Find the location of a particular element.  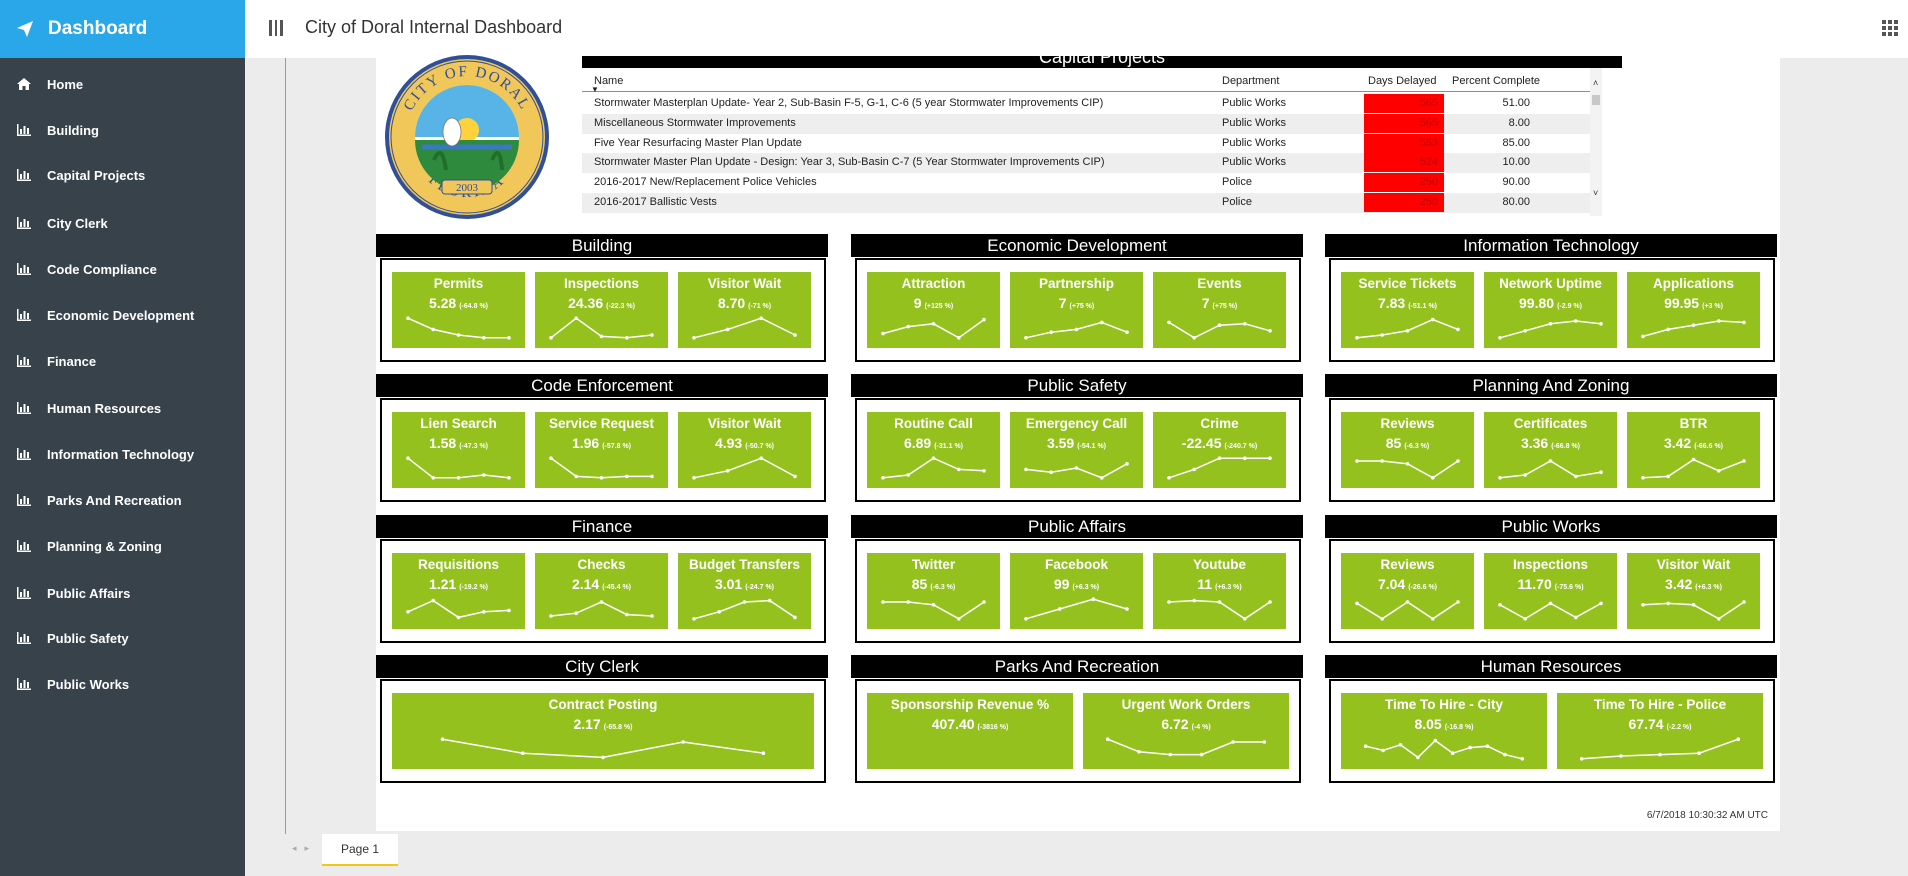

kpi-tile: Certificates 3.36 (-66.8 %) is located at coordinates (1550, 450).